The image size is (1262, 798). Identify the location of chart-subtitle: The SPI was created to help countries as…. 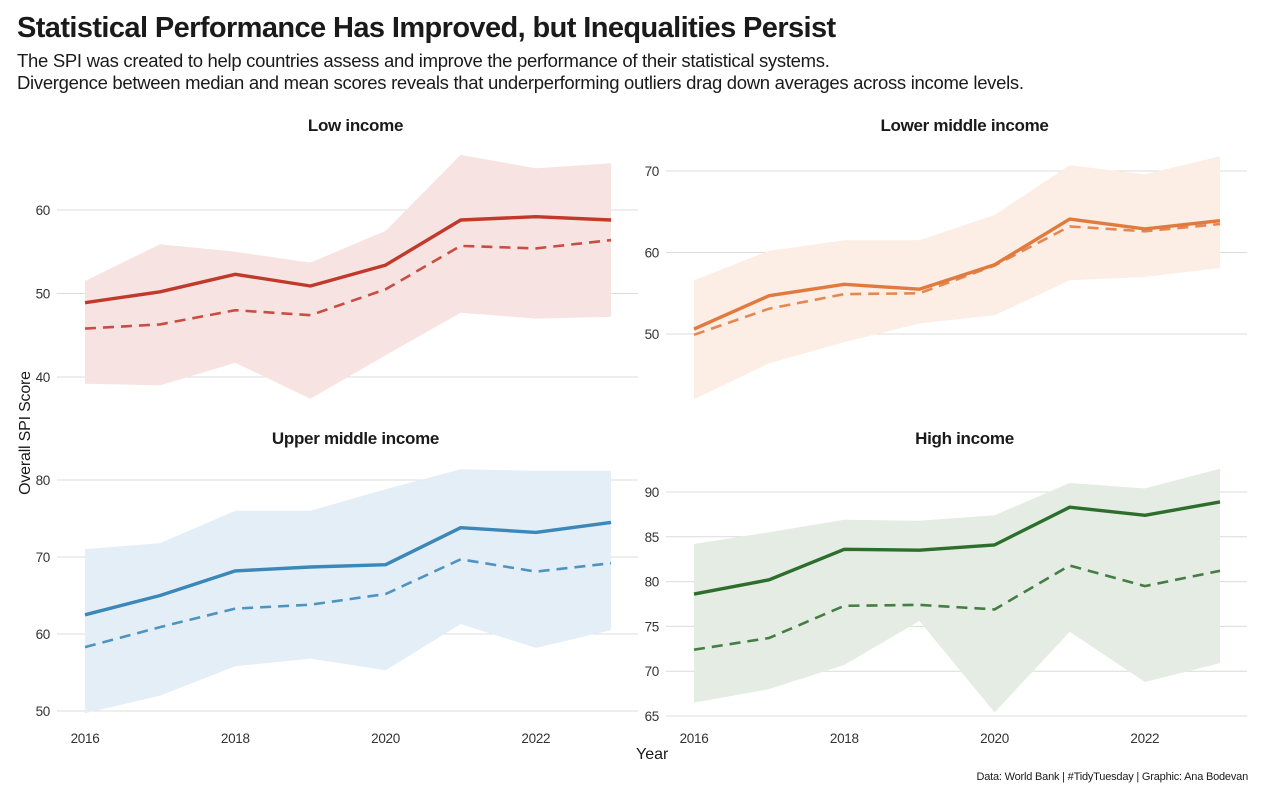
(520, 72).